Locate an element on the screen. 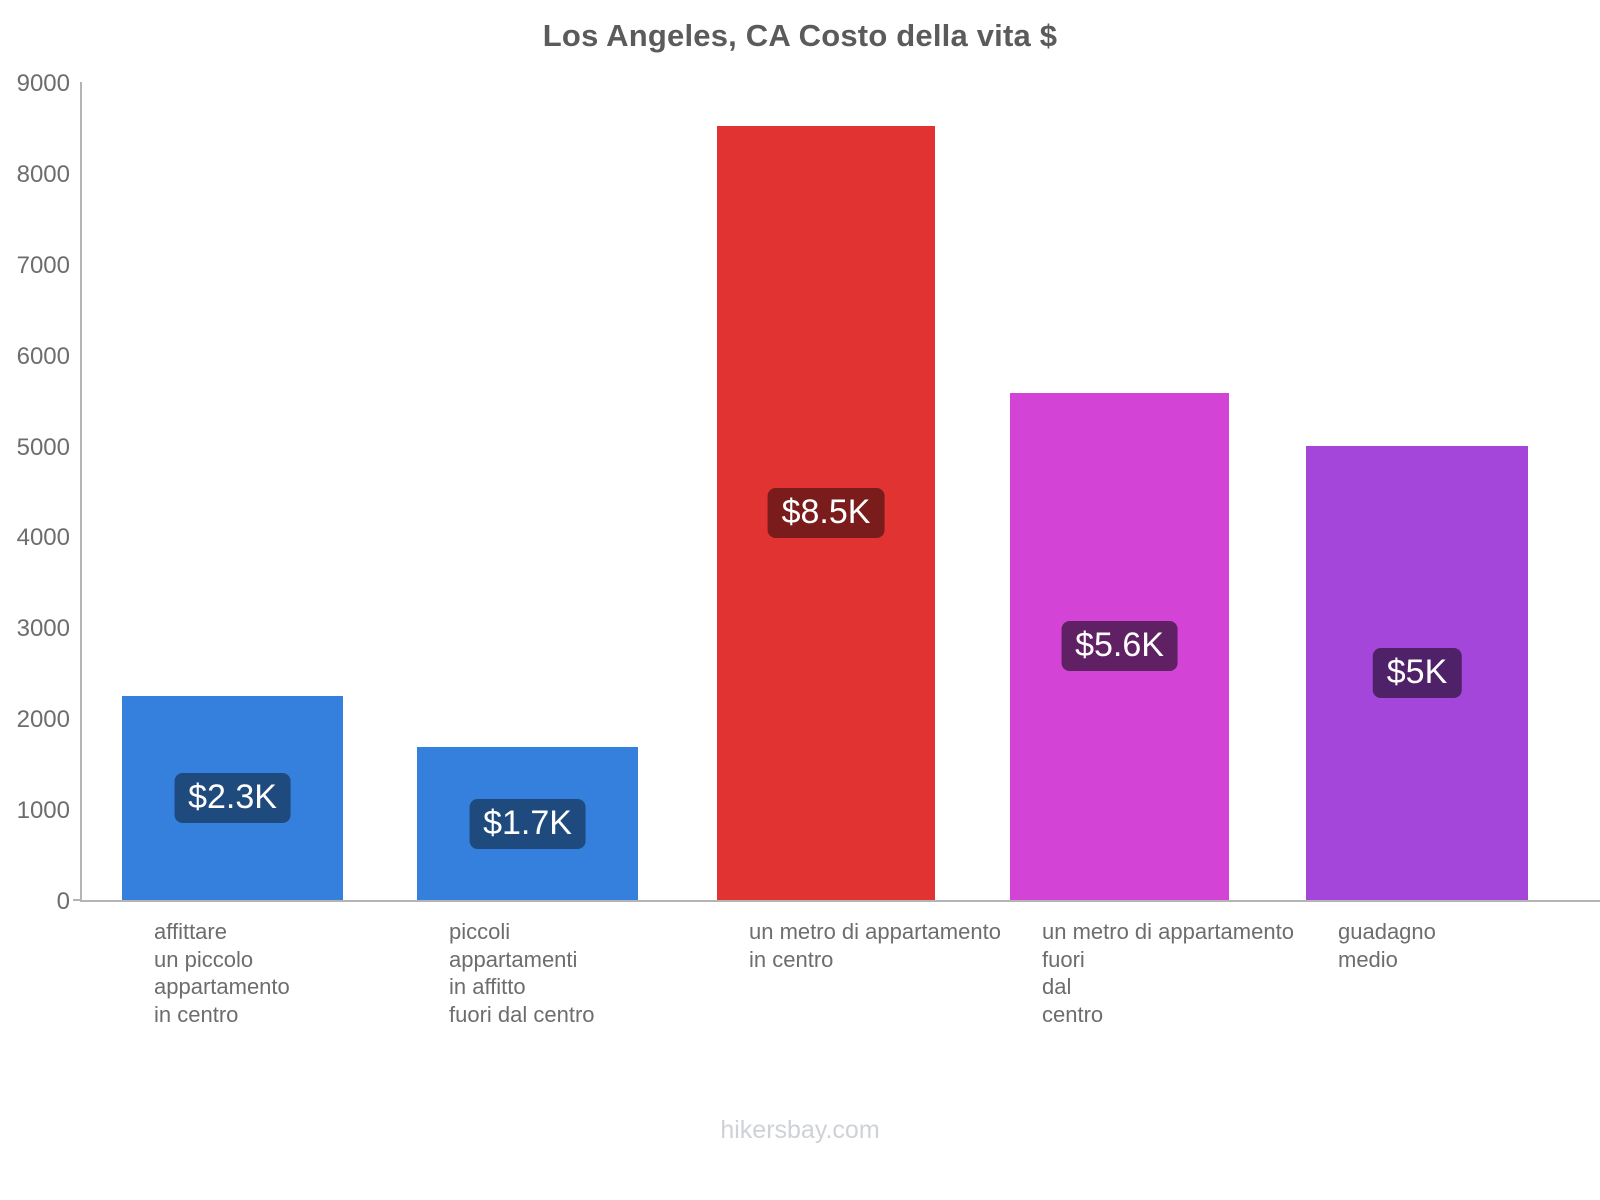 The image size is (1600, 1200). x-axis-category-label: guadagno medio is located at coordinates (1387, 945).